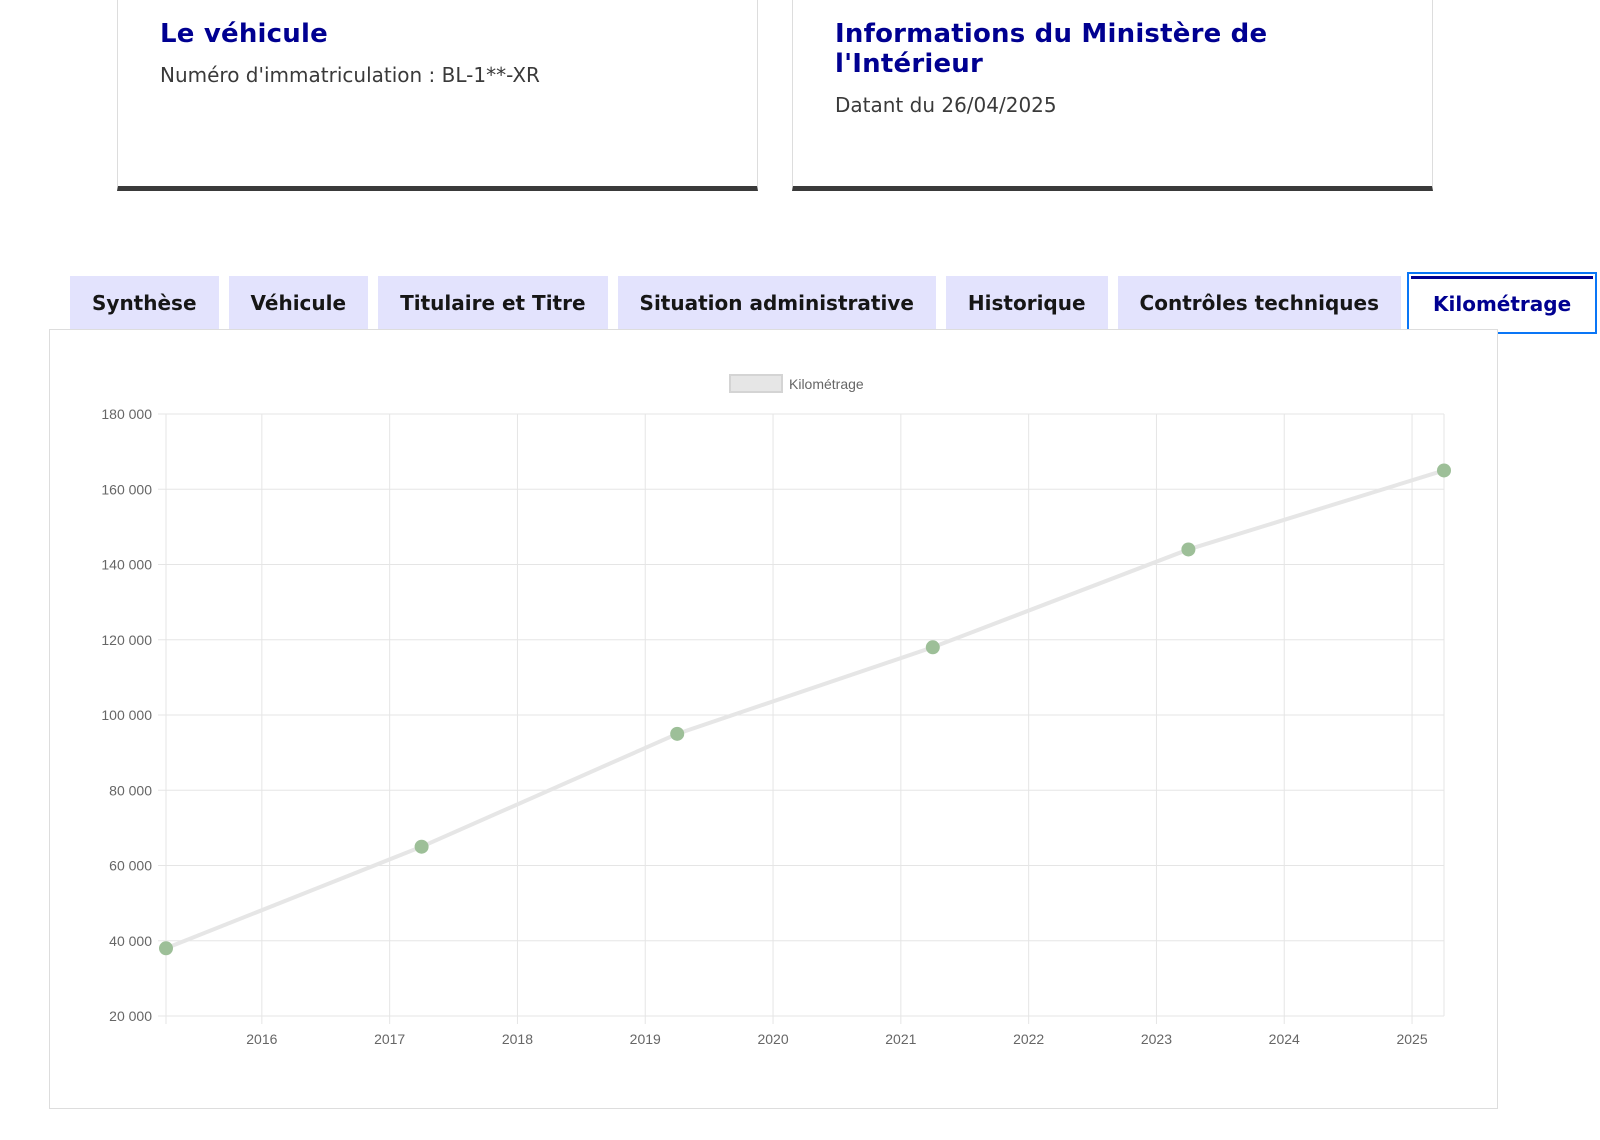  I want to click on chart-legend: Kilométrage, so click(796, 383).